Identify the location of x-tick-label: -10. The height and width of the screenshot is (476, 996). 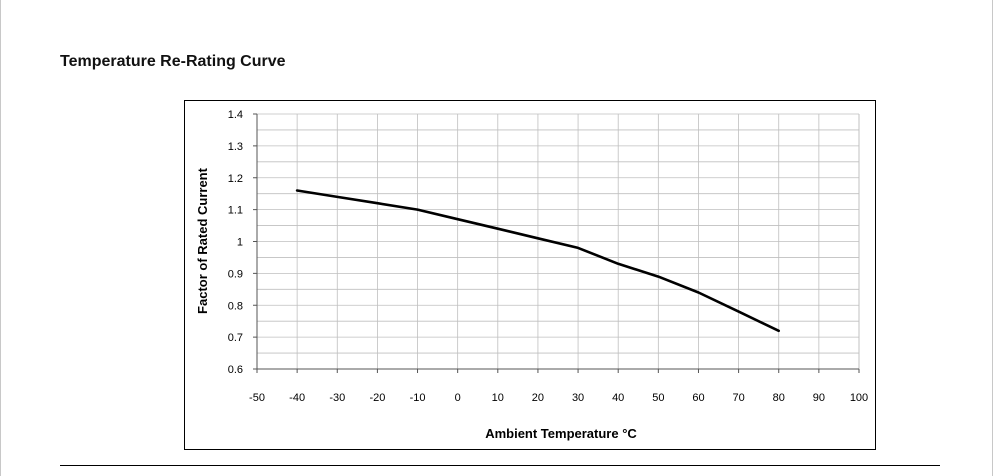
(418, 398).